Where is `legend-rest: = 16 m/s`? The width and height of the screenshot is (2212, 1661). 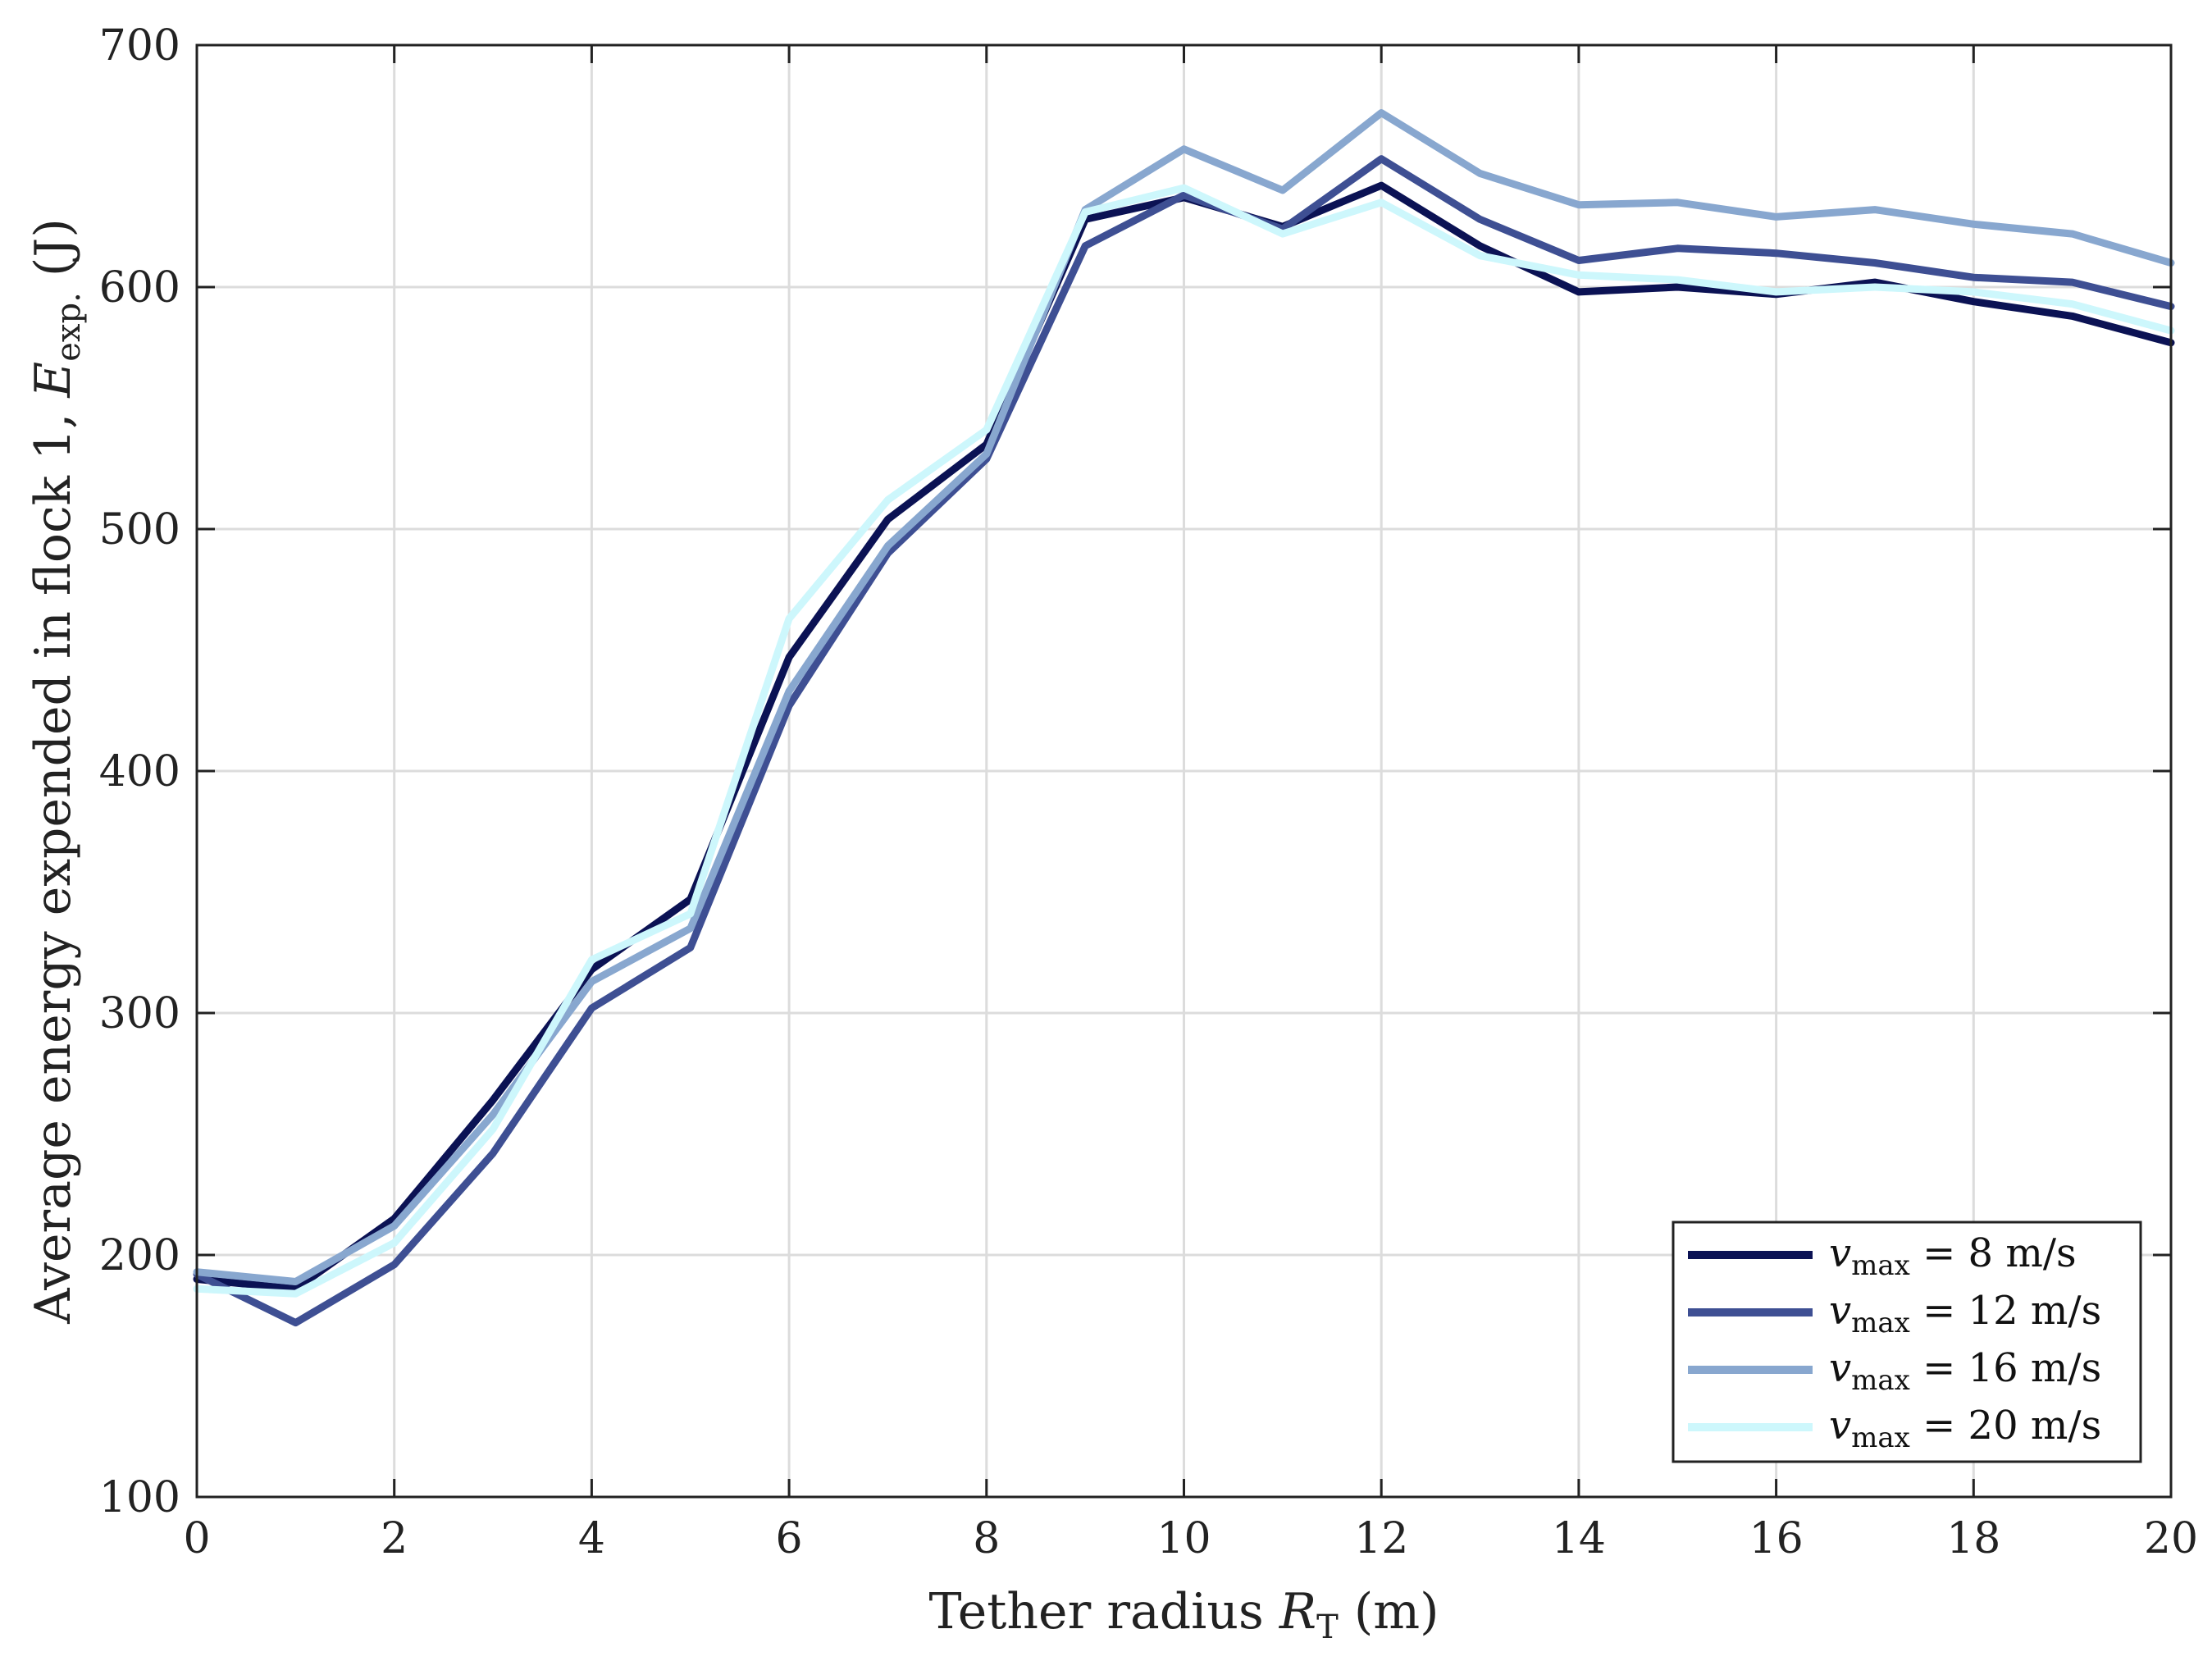 legend-rest: = 16 m/s is located at coordinates (2005, 1368).